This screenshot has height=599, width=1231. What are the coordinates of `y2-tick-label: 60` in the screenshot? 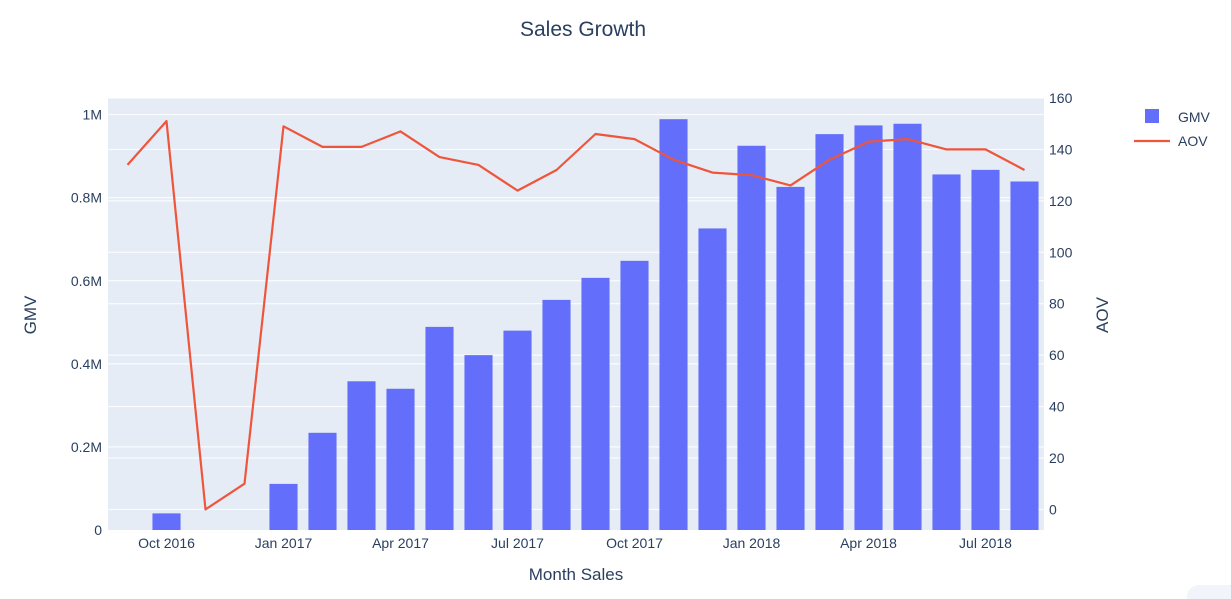 It's located at (1057, 355).